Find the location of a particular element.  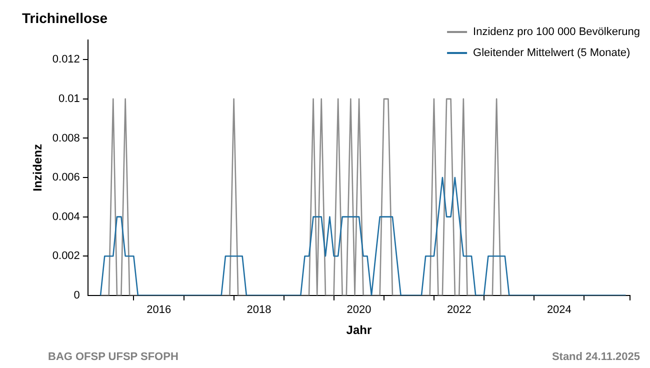

text: BAG OFSP UFSP SFOPH is located at coordinates (113, 357).